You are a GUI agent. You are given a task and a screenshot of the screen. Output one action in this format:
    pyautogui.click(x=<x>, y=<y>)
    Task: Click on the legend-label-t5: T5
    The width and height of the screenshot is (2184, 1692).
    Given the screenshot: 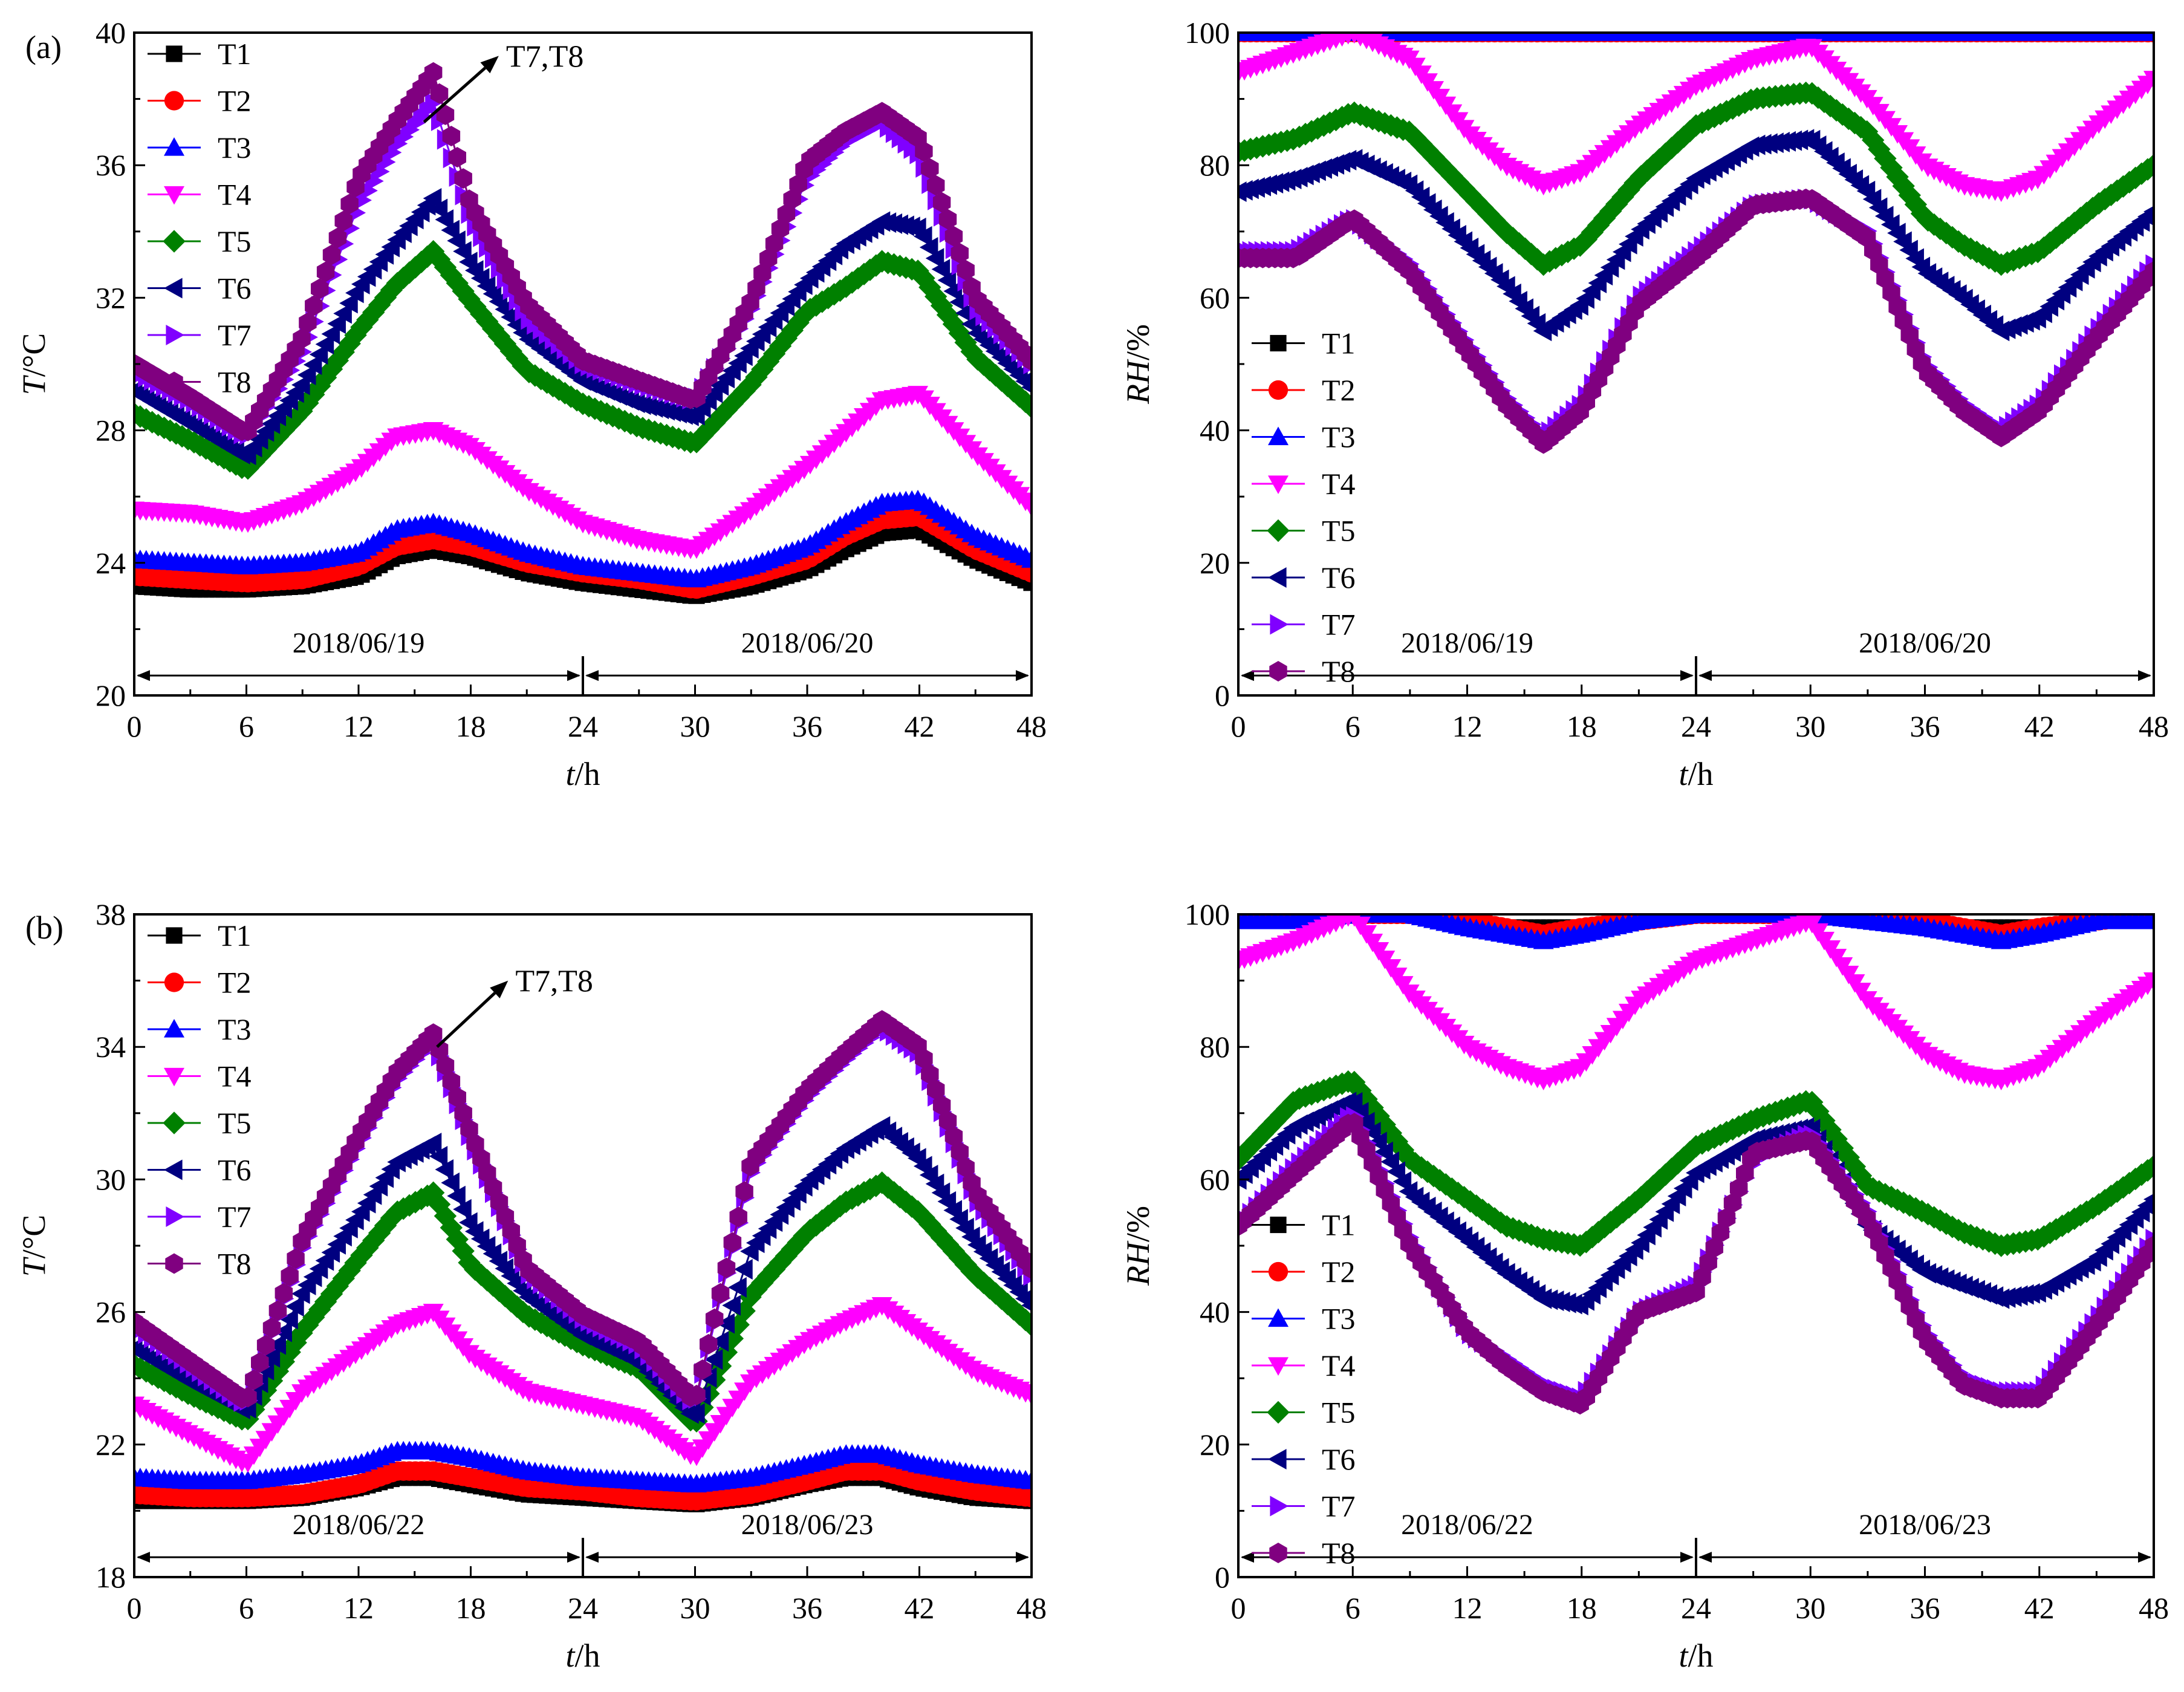 What is the action you would take?
    pyautogui.click(x=1339, y=531)
    